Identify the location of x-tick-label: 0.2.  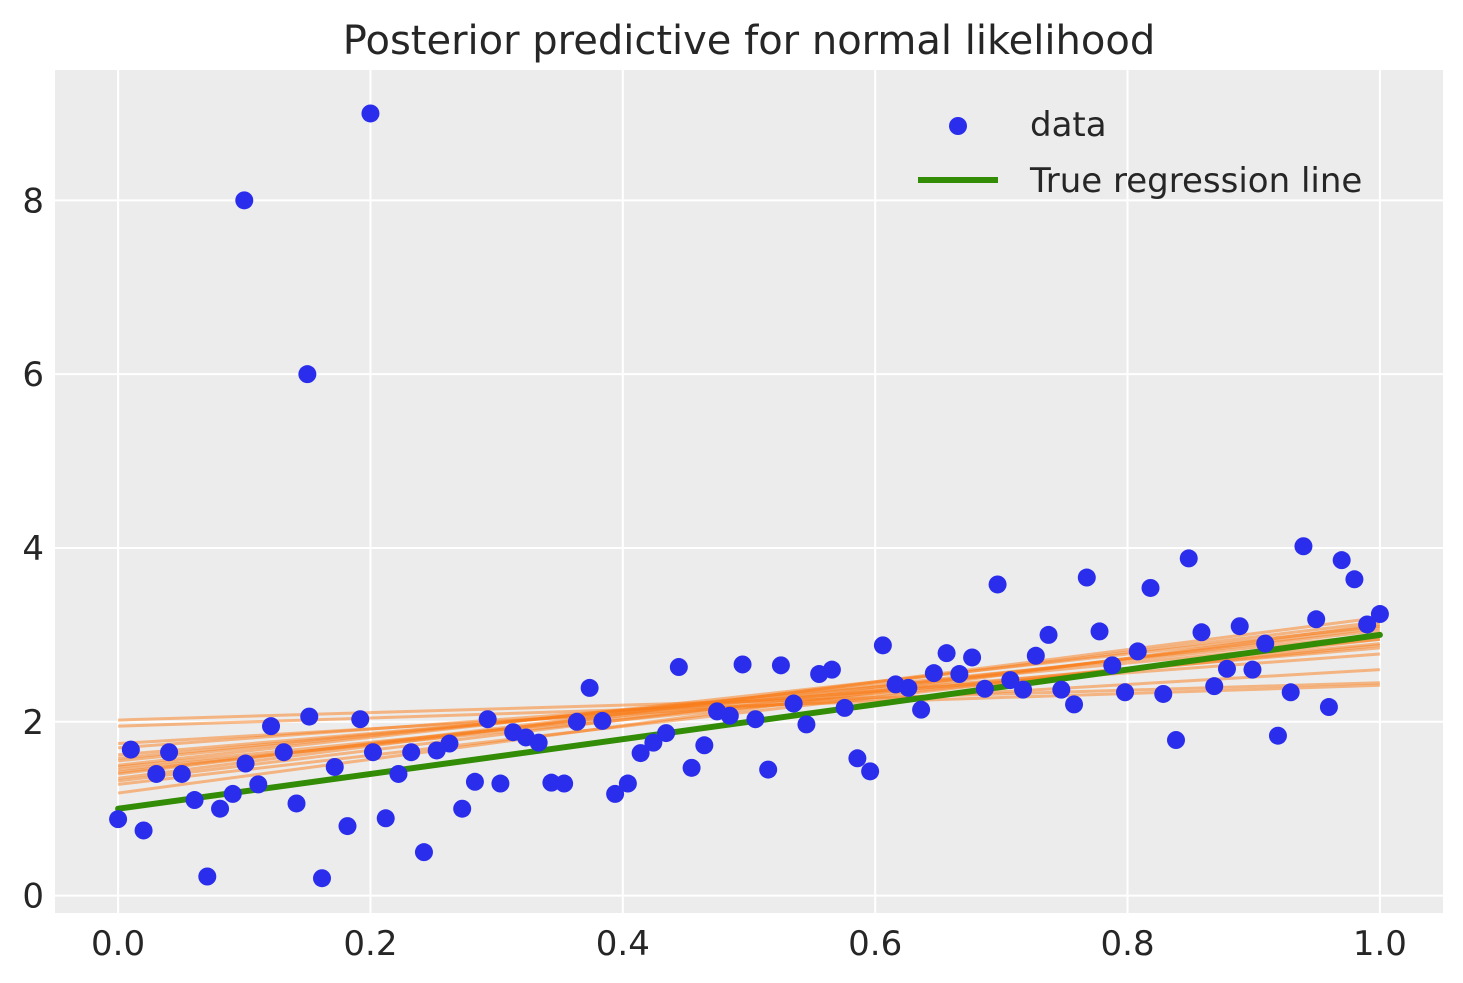
(370, 944).